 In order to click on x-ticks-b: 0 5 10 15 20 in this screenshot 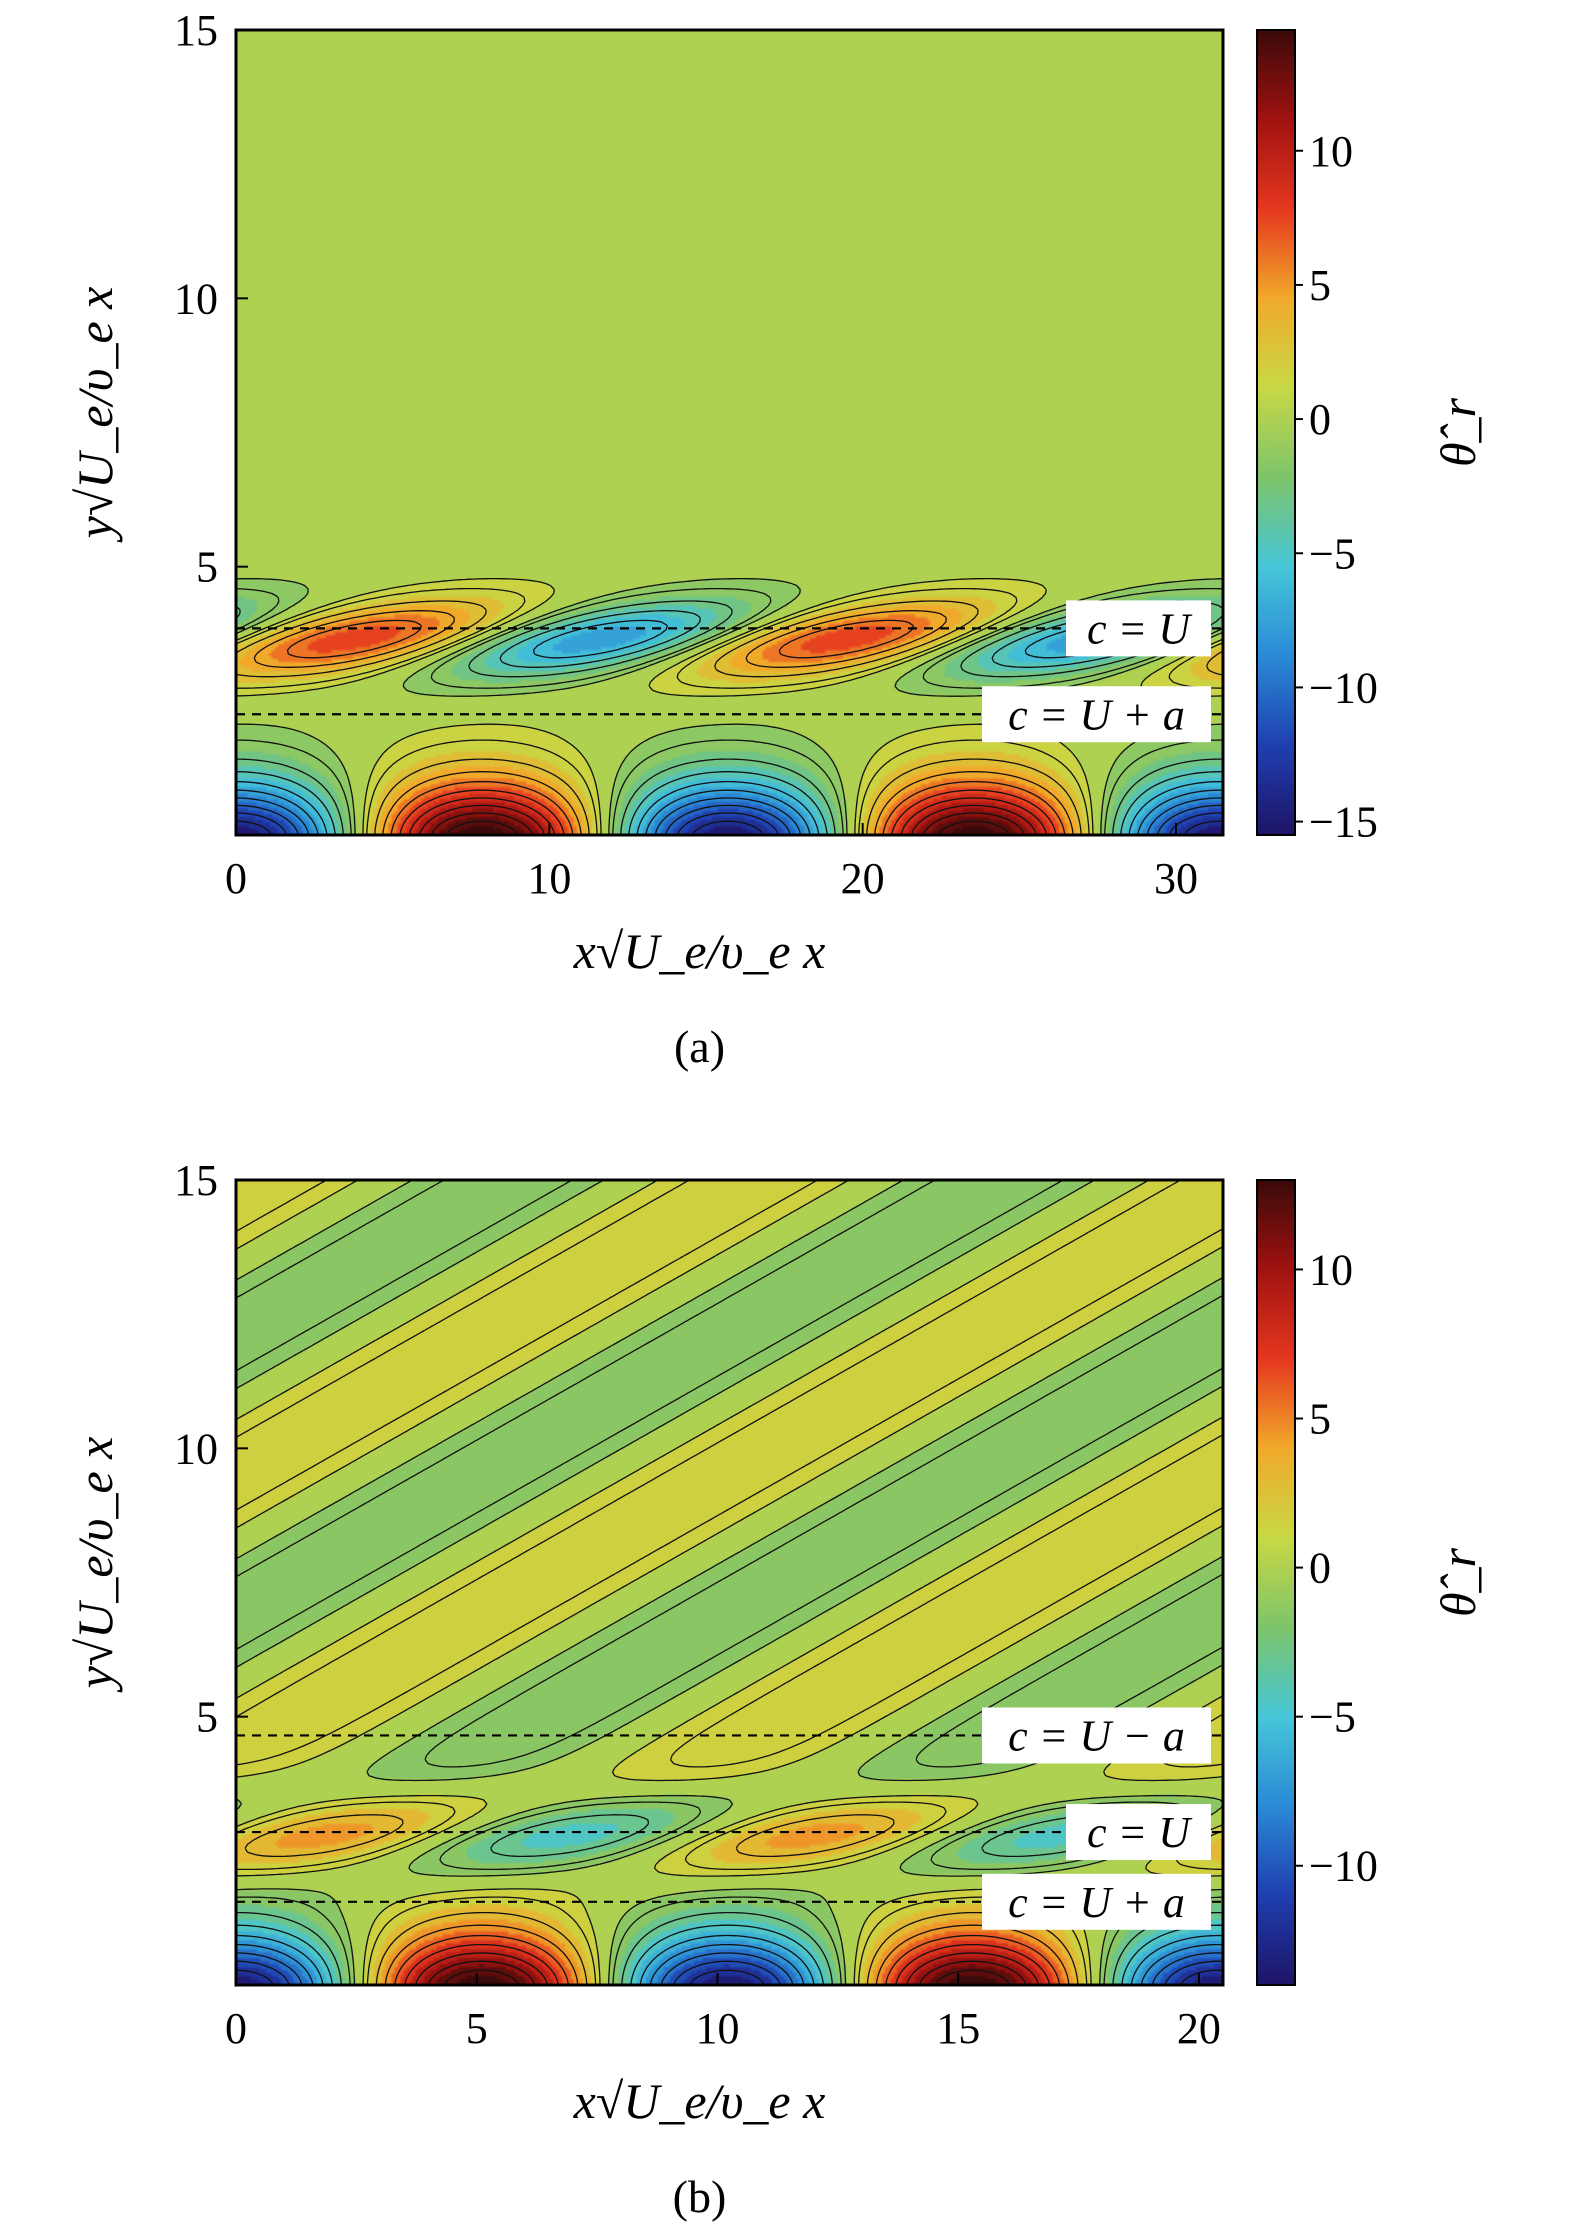, I will do `click(723, 2013)`.